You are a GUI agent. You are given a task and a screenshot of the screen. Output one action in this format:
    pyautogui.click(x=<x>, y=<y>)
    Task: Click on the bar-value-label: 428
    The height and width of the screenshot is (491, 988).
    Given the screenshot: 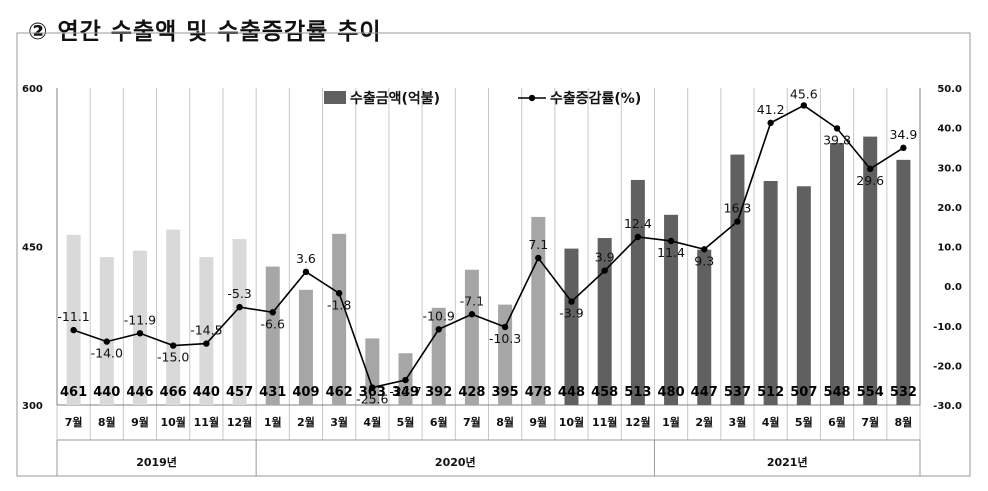 What is the action you would take?
    pyautogui.click(x=471, y=392)
    